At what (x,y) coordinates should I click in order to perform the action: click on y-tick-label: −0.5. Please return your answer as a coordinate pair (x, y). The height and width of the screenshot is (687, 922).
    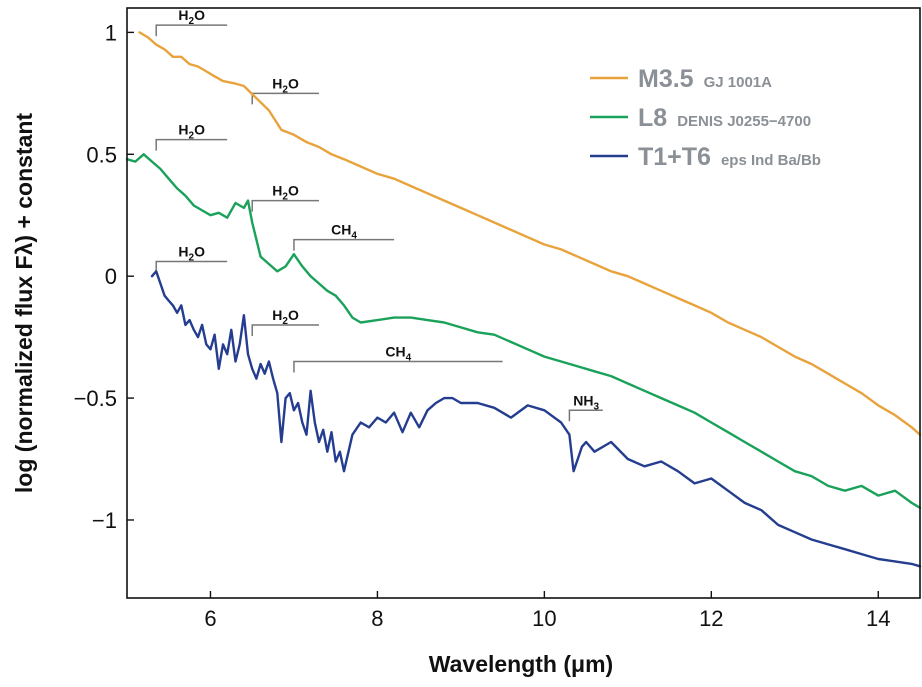
    Looking at the image, I should click on (95, 398).